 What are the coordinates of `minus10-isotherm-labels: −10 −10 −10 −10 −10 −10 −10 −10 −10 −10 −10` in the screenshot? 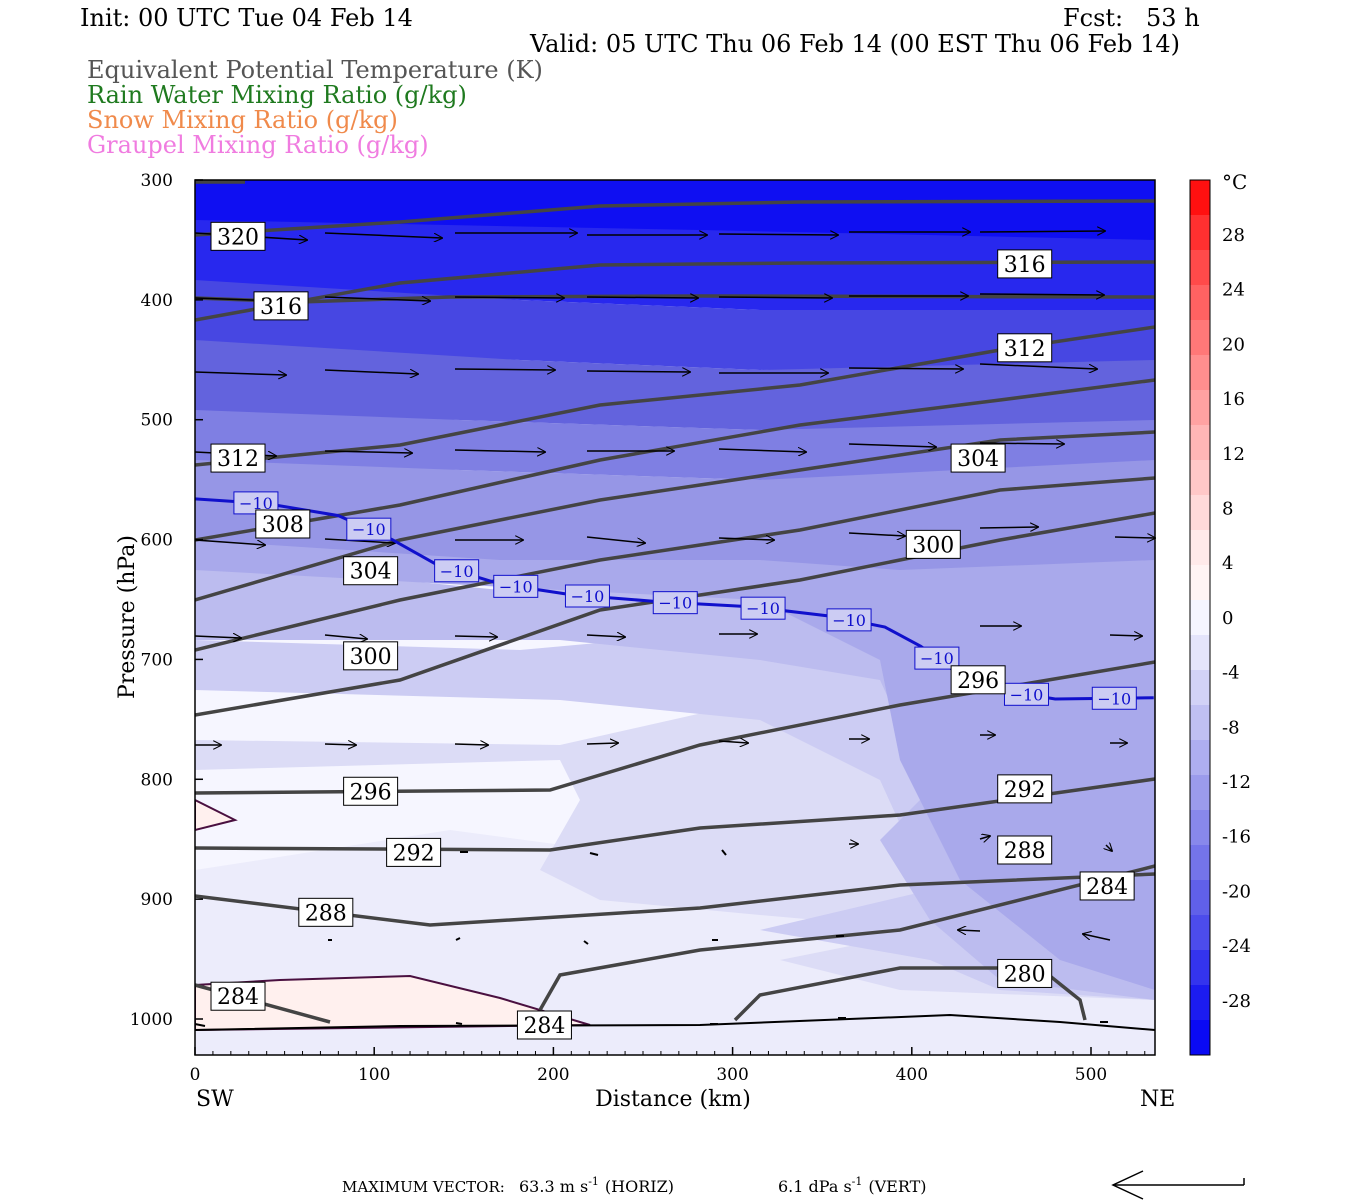 It's located at (685, 600).